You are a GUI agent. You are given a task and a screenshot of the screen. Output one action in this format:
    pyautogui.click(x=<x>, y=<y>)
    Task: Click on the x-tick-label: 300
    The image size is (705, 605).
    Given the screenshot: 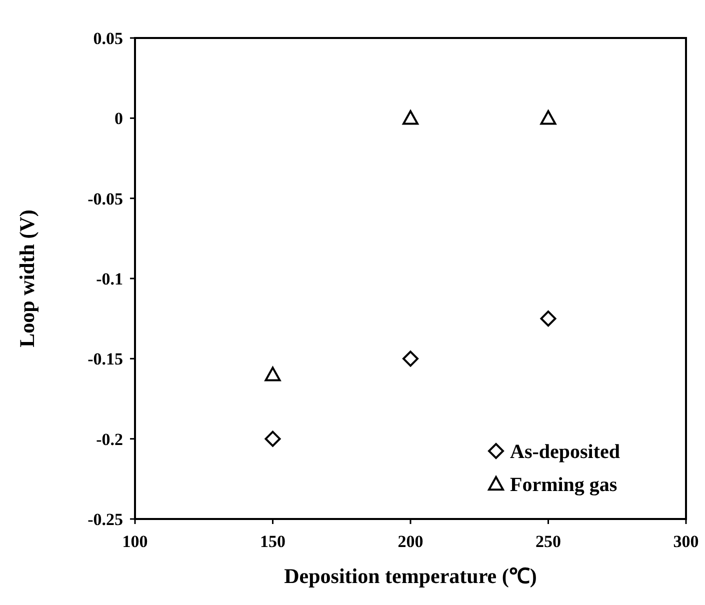 What is the action you would take?
    pyautogui.click(x=686, y=541)
    